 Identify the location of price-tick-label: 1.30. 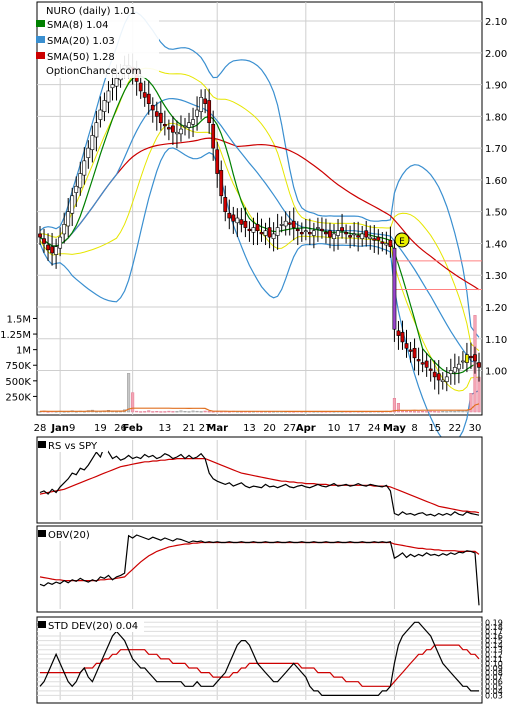
(496, 276).